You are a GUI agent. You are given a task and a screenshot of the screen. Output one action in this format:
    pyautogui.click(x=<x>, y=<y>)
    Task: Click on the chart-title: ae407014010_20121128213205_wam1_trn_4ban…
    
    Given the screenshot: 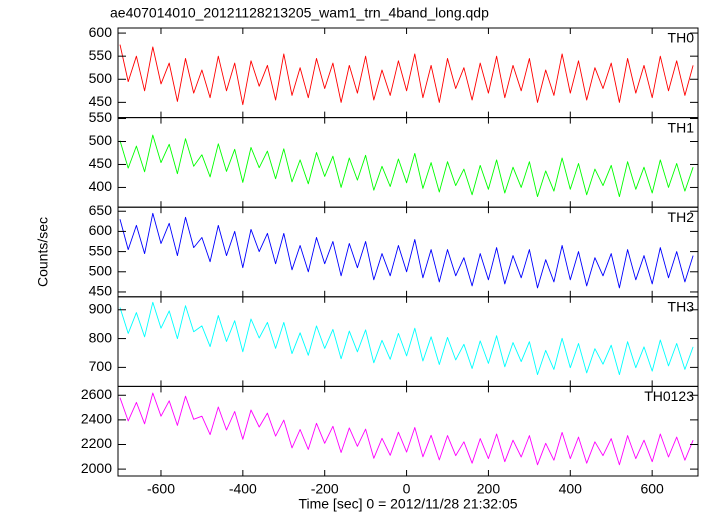 What is the action you would take?
    pyautogui.click(x=299, y=13)
    